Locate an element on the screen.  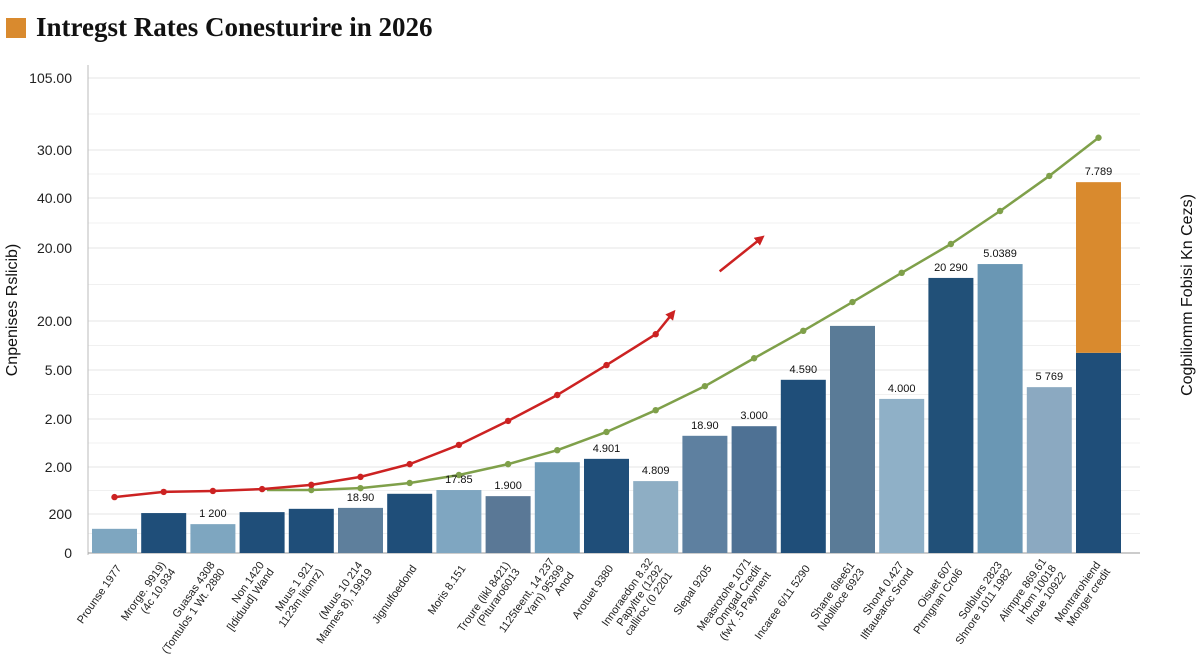
x-tick-label-line: Prounse 1977 is located at coordinates (99, 594).